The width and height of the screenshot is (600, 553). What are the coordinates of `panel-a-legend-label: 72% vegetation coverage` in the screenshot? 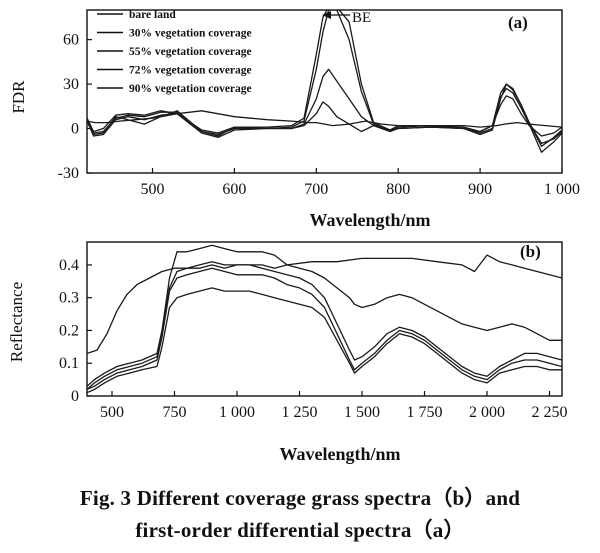 It's located at (190, 71).